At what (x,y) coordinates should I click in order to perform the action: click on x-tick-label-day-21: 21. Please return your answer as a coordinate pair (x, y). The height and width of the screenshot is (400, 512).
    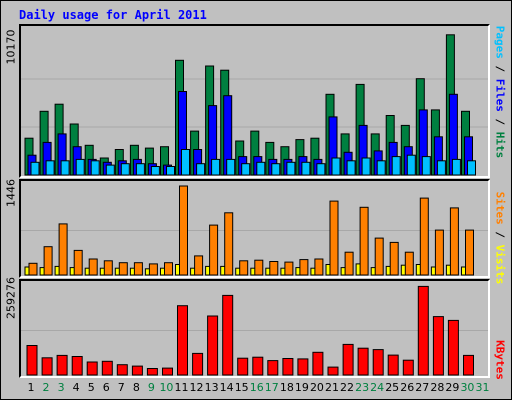
    Looking at the image, I should click on (332, 387).